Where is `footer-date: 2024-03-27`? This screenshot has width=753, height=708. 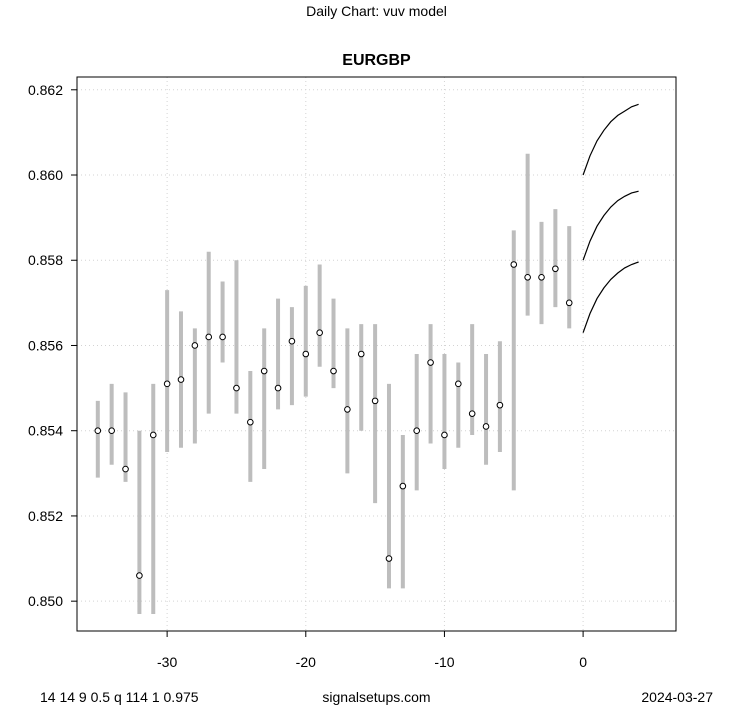 footer-date: 2024-03-27 is located at coordinates (677, 697).